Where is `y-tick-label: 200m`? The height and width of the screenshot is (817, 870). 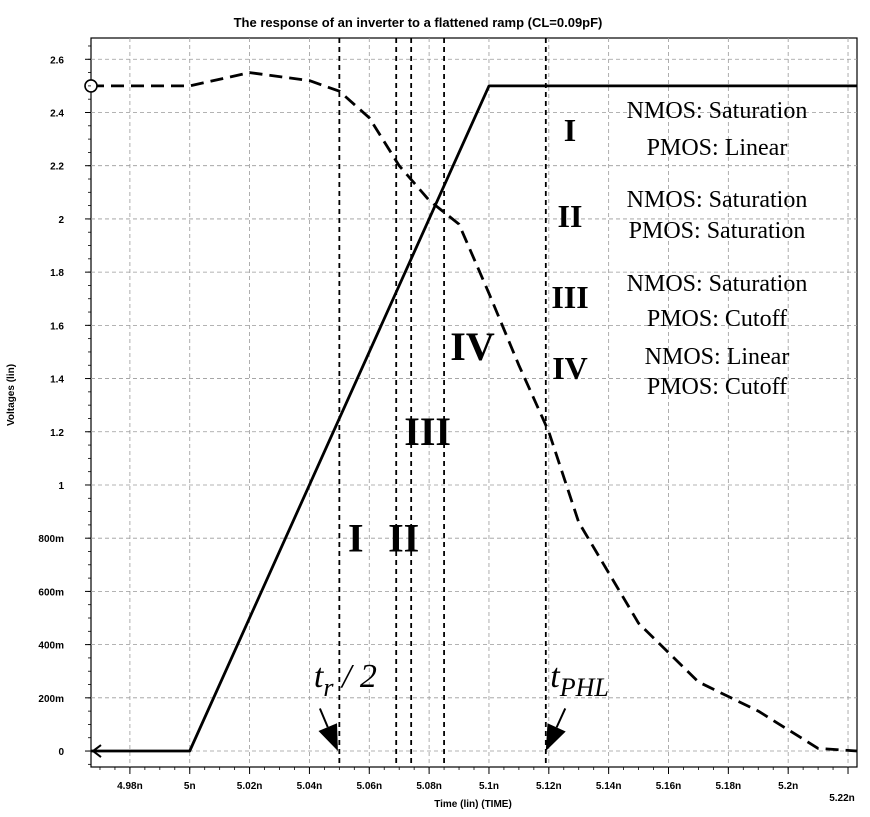
y-tick-label: 200m is located at coordinates (51, 699).